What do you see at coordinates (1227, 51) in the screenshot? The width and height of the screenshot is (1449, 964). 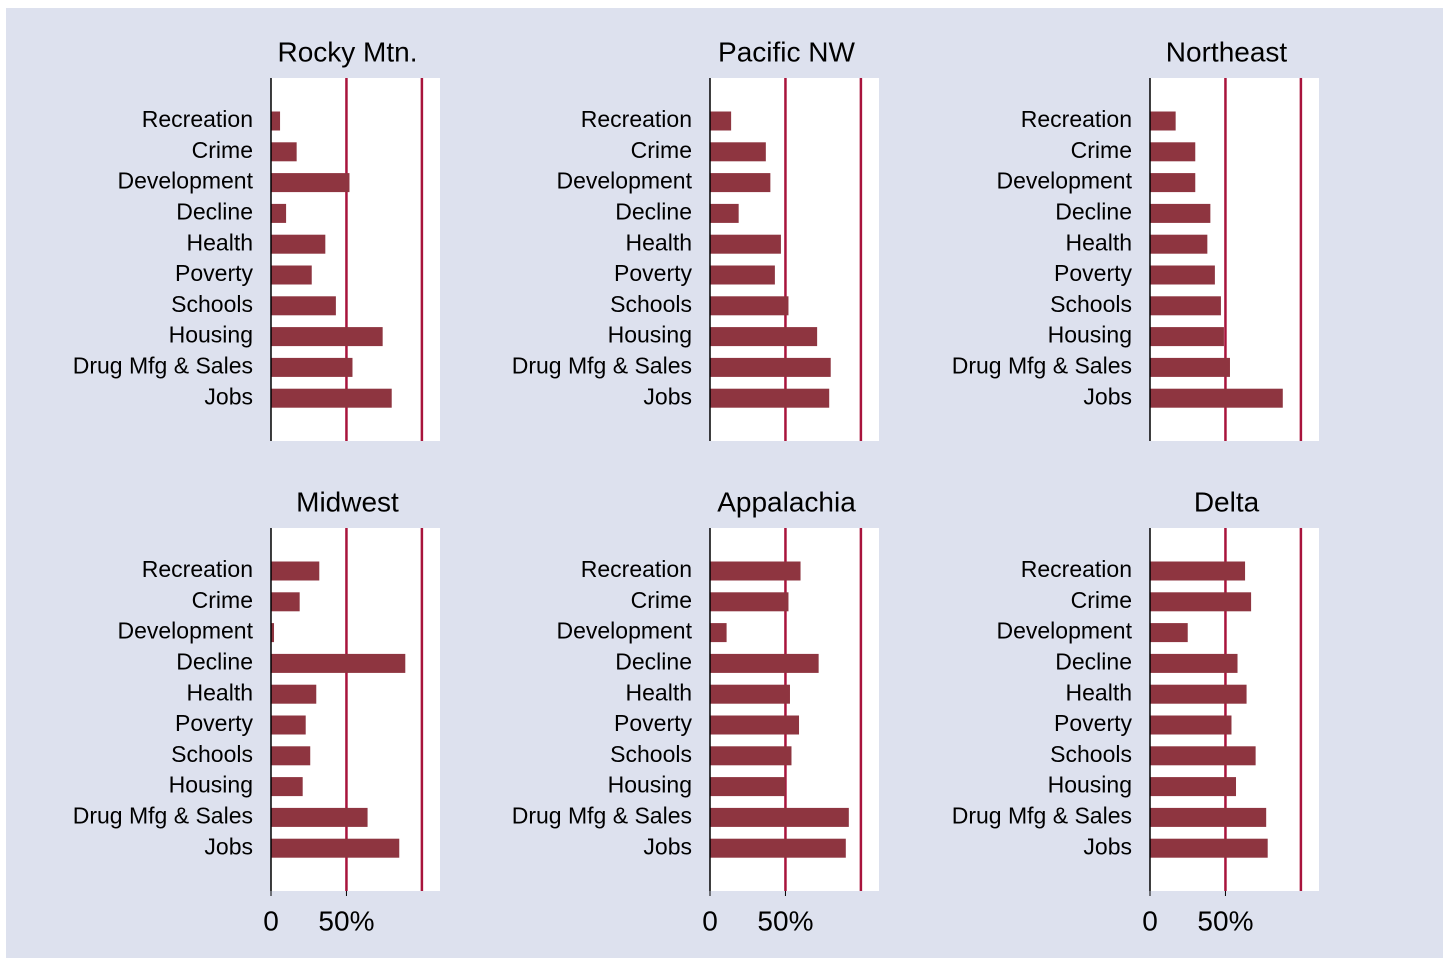 I see `panel-title: Northeast` at bounding box center [1227, 51].